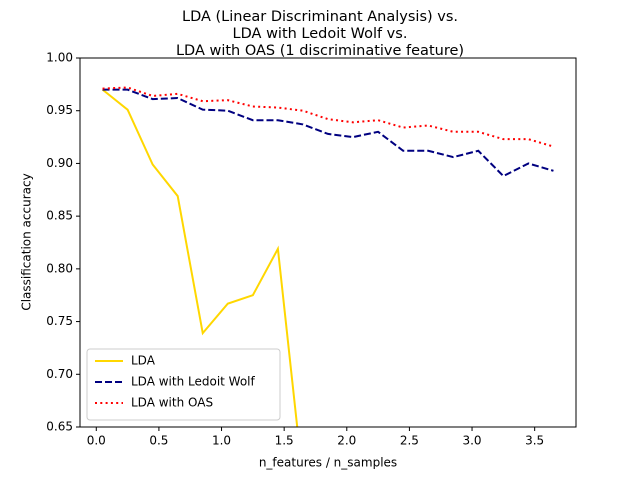 The width and height of the screenshot is (640, 480). What do you see at coordinates (59, 163) in the screenshot?
I see `y-tick-label: 0.90` at bounding box center [59, 163].